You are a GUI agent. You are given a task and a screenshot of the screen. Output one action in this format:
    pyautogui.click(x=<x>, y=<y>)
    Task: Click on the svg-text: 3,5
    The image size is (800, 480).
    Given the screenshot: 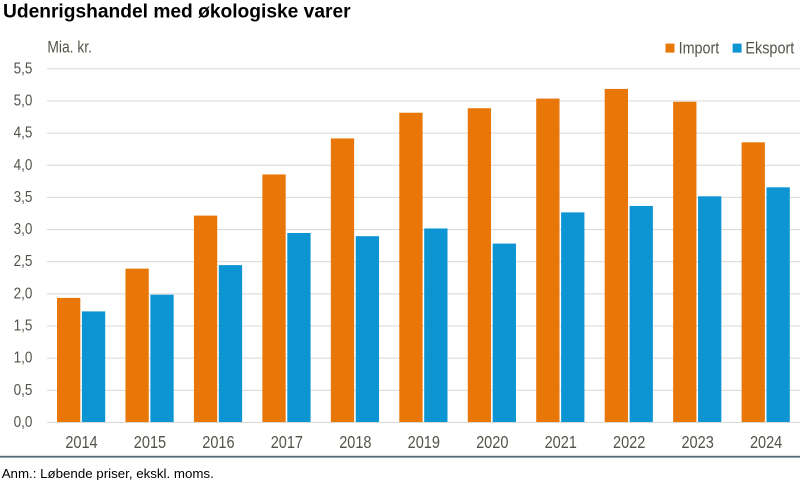 What is the action you would take?
    pyautogui.click(x=23, y=197)
    